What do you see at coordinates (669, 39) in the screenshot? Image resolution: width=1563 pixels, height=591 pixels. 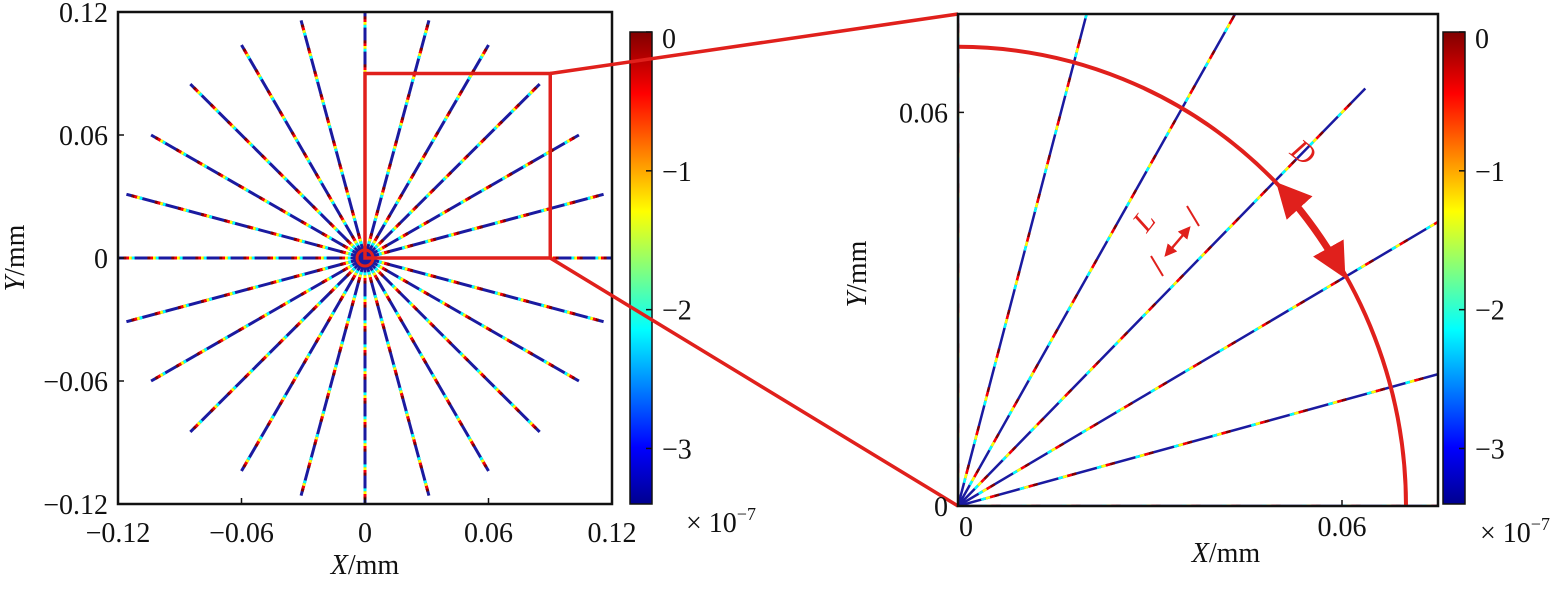 I see `full-view-colorbar-tick-label: 0` at bounding box center [669, 39].